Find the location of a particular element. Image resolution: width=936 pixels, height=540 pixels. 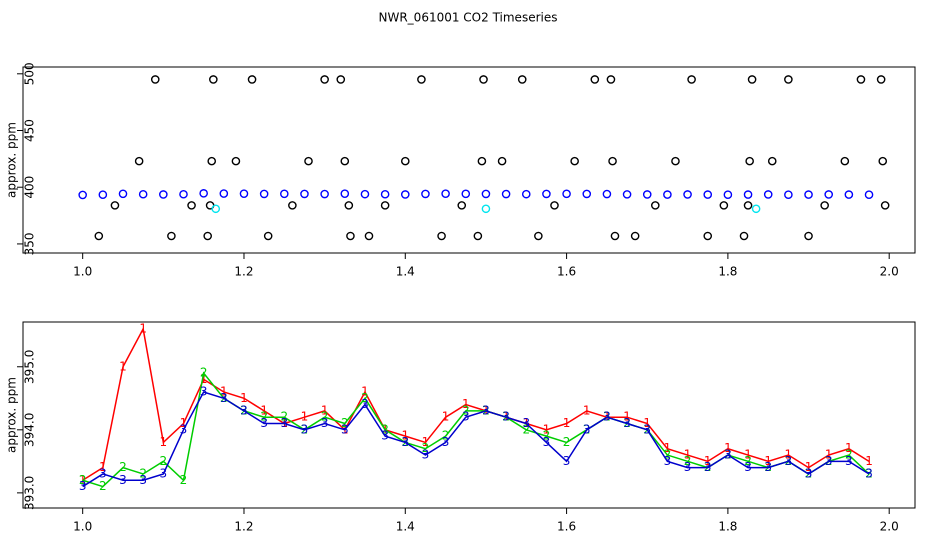

y-tick-label: 400 is located at coordinates (30, 187).